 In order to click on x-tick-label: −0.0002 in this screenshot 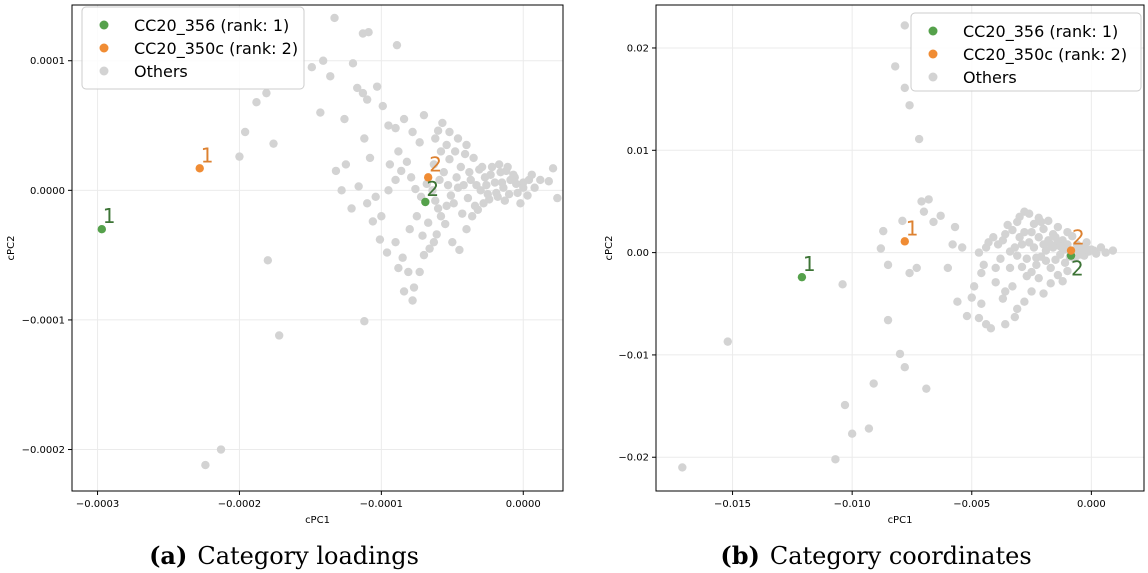, I will do `click(239, 504)`.